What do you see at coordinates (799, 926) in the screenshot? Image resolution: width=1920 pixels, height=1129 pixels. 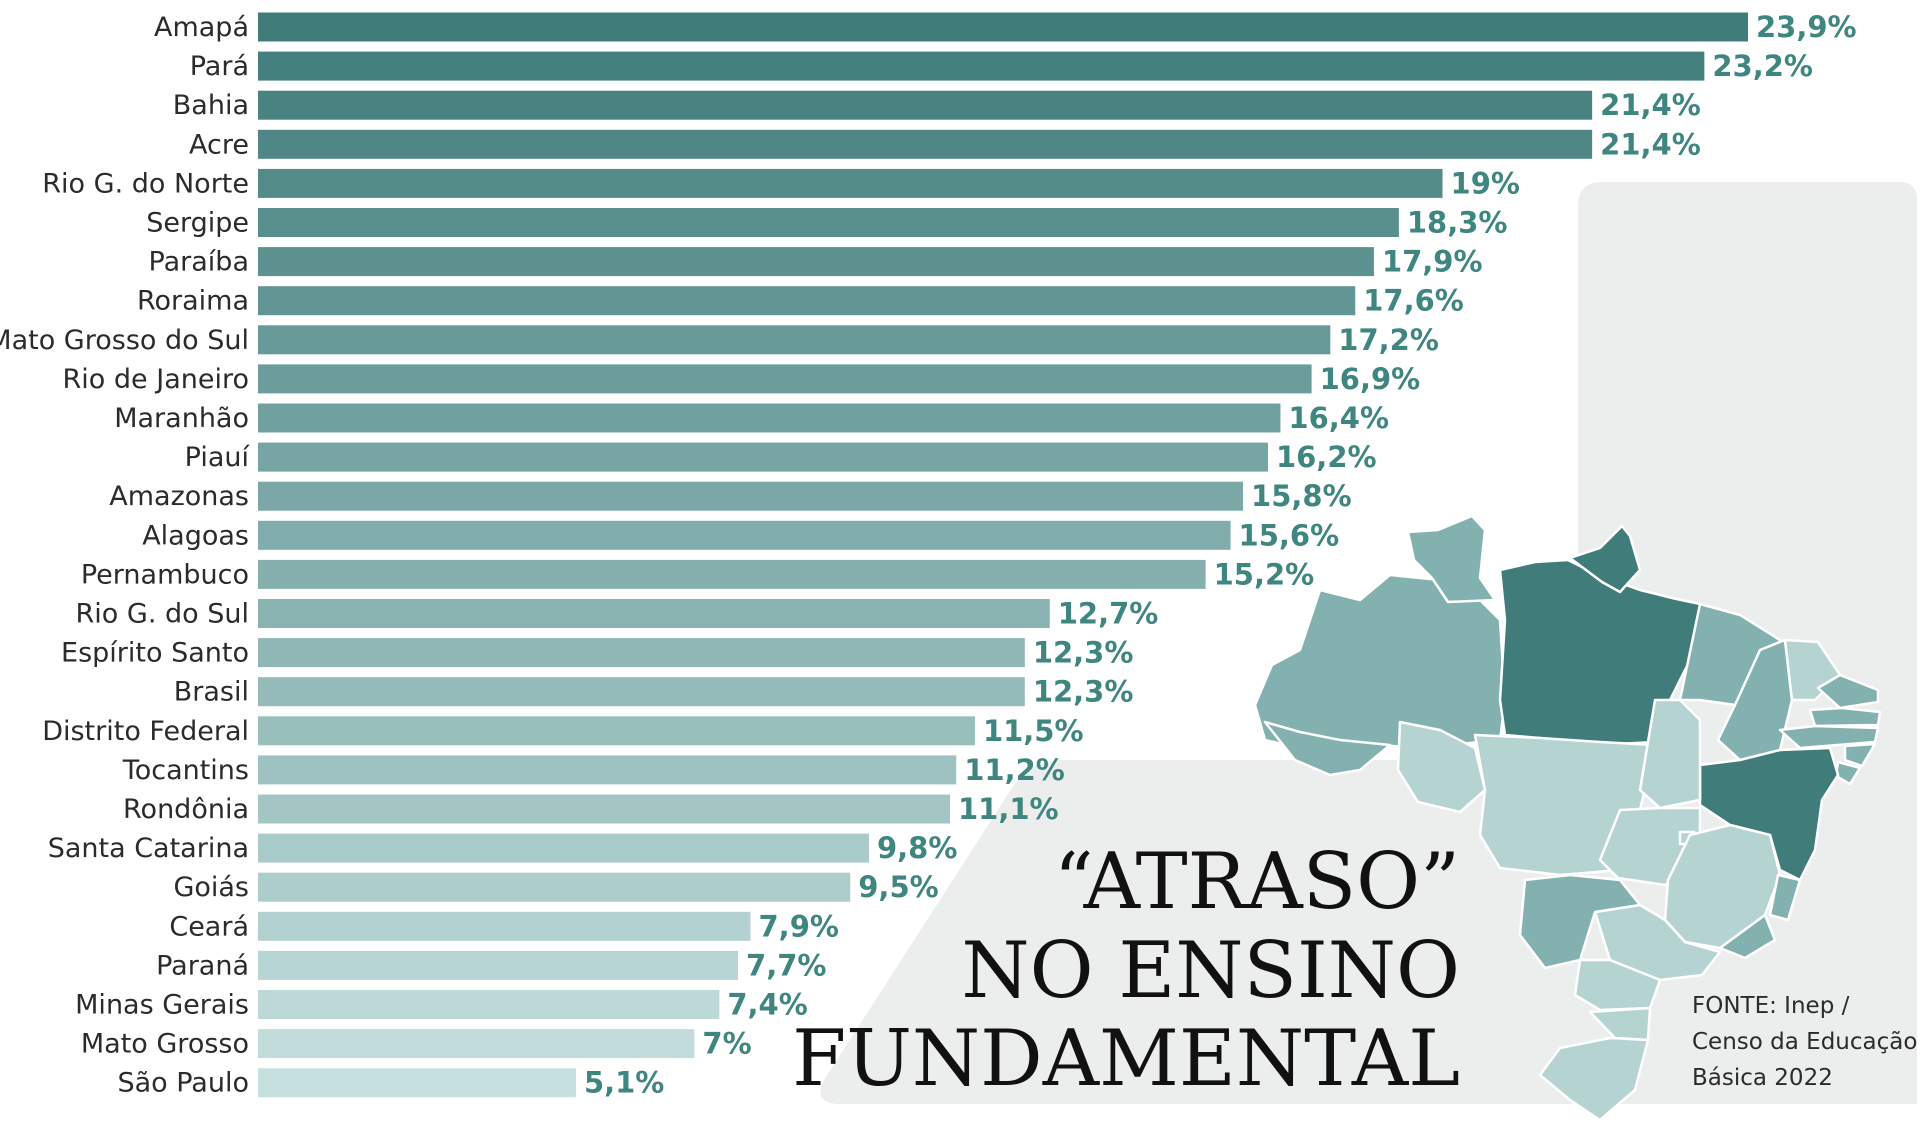 I see `value-label: 7,9%` at bounding box center [799, 926].